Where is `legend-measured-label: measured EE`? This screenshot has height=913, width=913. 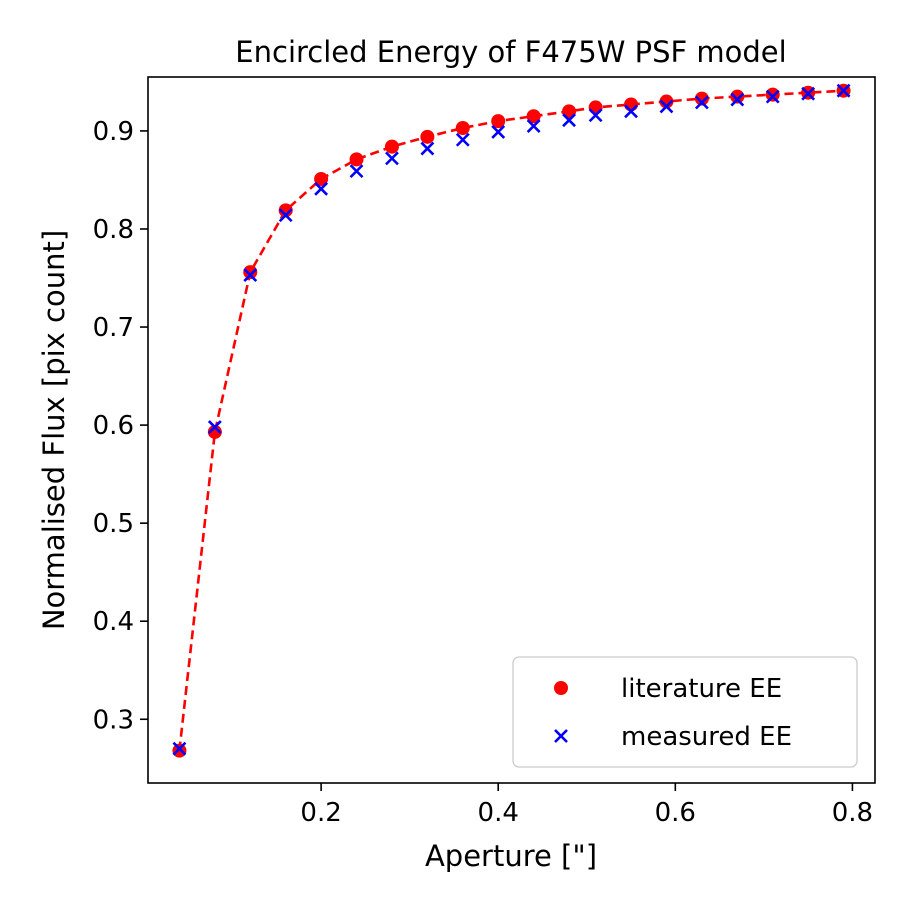
legend-measured-label: measured EE is located at coordinates (706, 737).